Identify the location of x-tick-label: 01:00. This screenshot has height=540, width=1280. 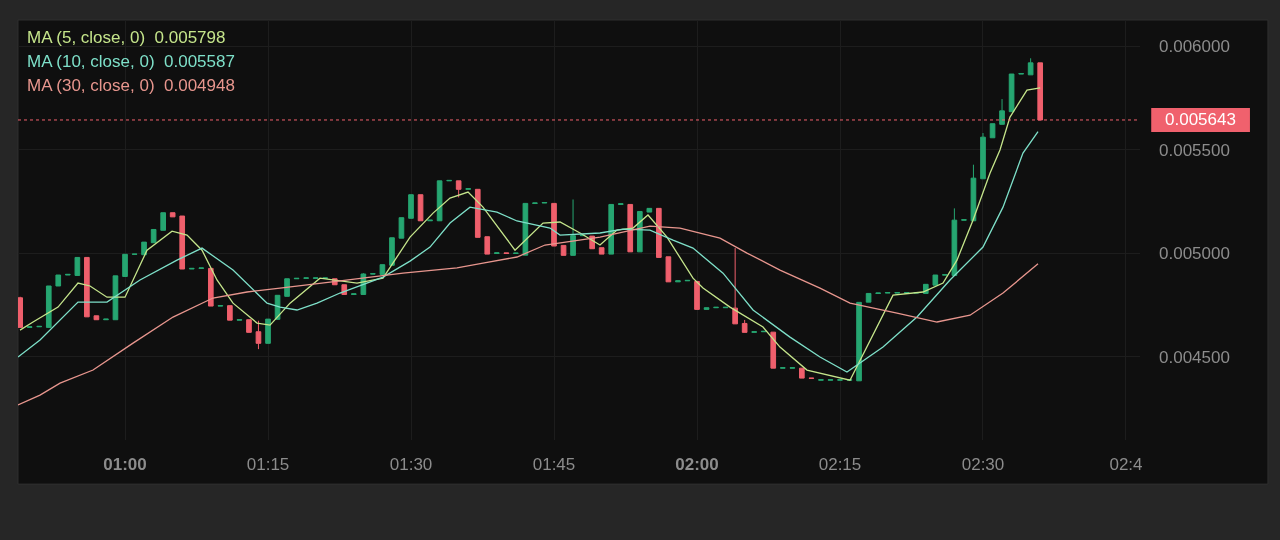
(125, 464).